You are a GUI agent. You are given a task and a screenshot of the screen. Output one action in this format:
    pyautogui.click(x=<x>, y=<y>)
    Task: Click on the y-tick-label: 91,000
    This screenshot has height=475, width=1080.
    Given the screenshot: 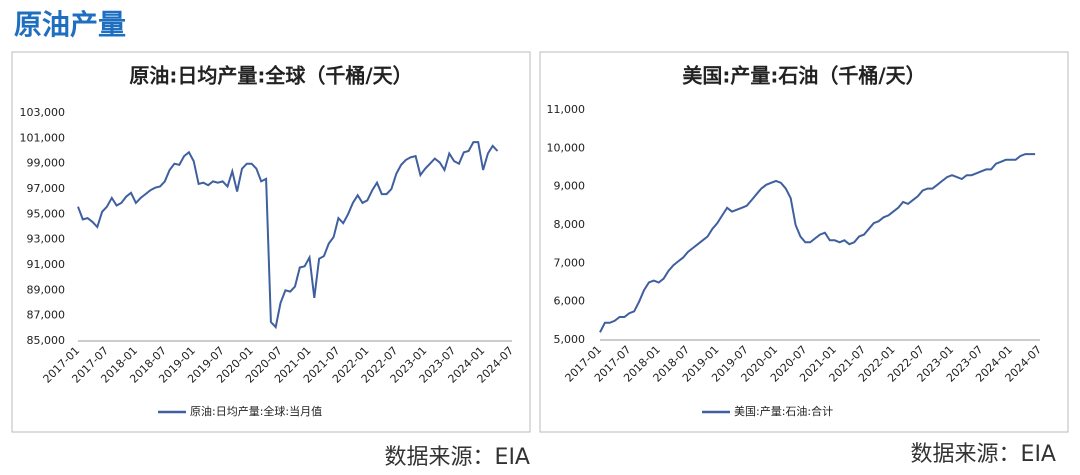 What is the action you would take?
    pyautogui.click(x=46, y=264)
    